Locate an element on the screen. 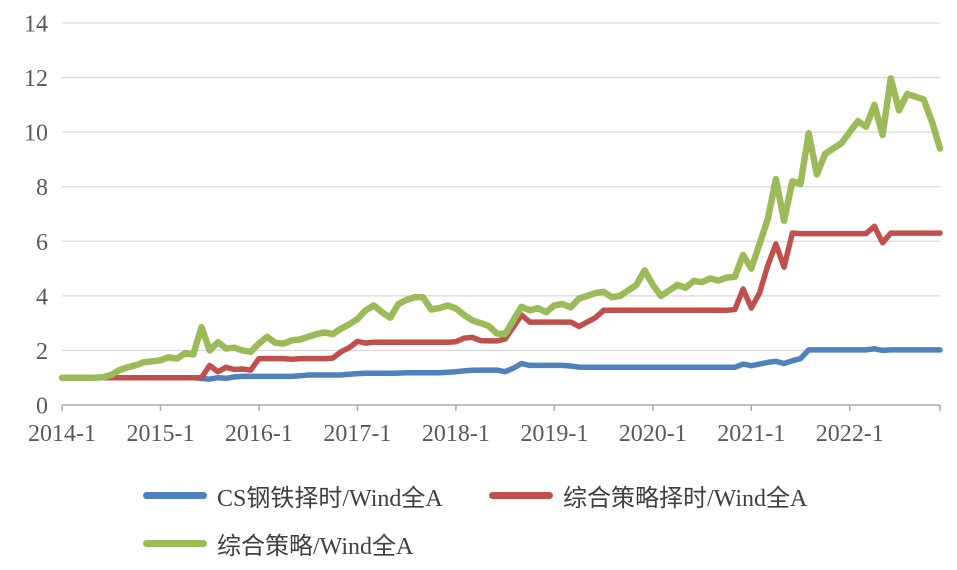 The width and height of the screenshot is (957, 570). y-tick-label: 12 is located at coordinates (36, 79).